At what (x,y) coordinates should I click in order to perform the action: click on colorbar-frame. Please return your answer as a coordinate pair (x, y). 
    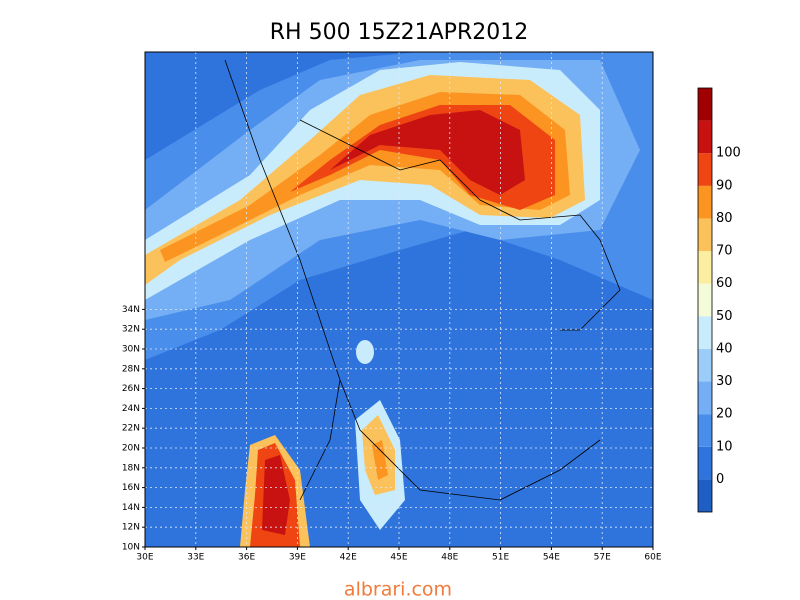
    Looking at the image, I should click on (705, 300).